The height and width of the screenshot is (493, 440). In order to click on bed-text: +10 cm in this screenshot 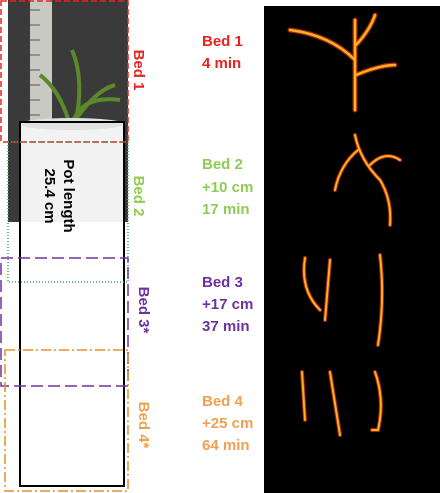, I will do `click(227, 187)`.